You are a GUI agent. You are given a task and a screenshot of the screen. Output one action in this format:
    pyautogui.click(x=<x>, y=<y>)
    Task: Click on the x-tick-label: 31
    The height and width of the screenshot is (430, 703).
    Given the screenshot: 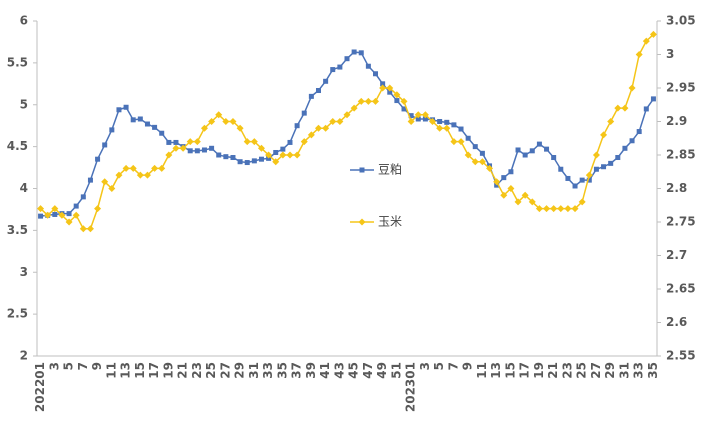 What is the action you would take?
    pyautogui.click(x=624, y=370)
    